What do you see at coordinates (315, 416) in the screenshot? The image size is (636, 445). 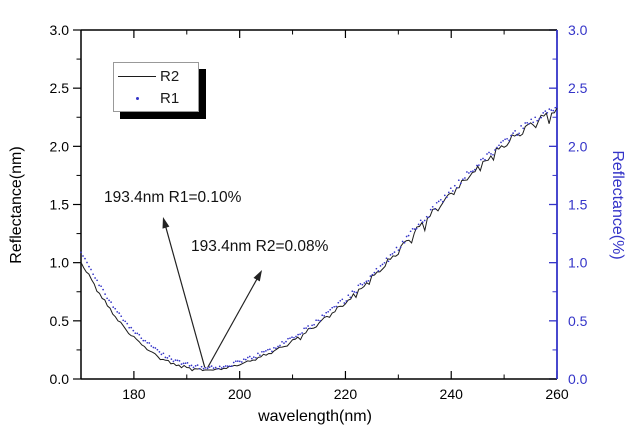 I see `x-axis-title: wavelength(nm)` at bounding box center [315, 416].